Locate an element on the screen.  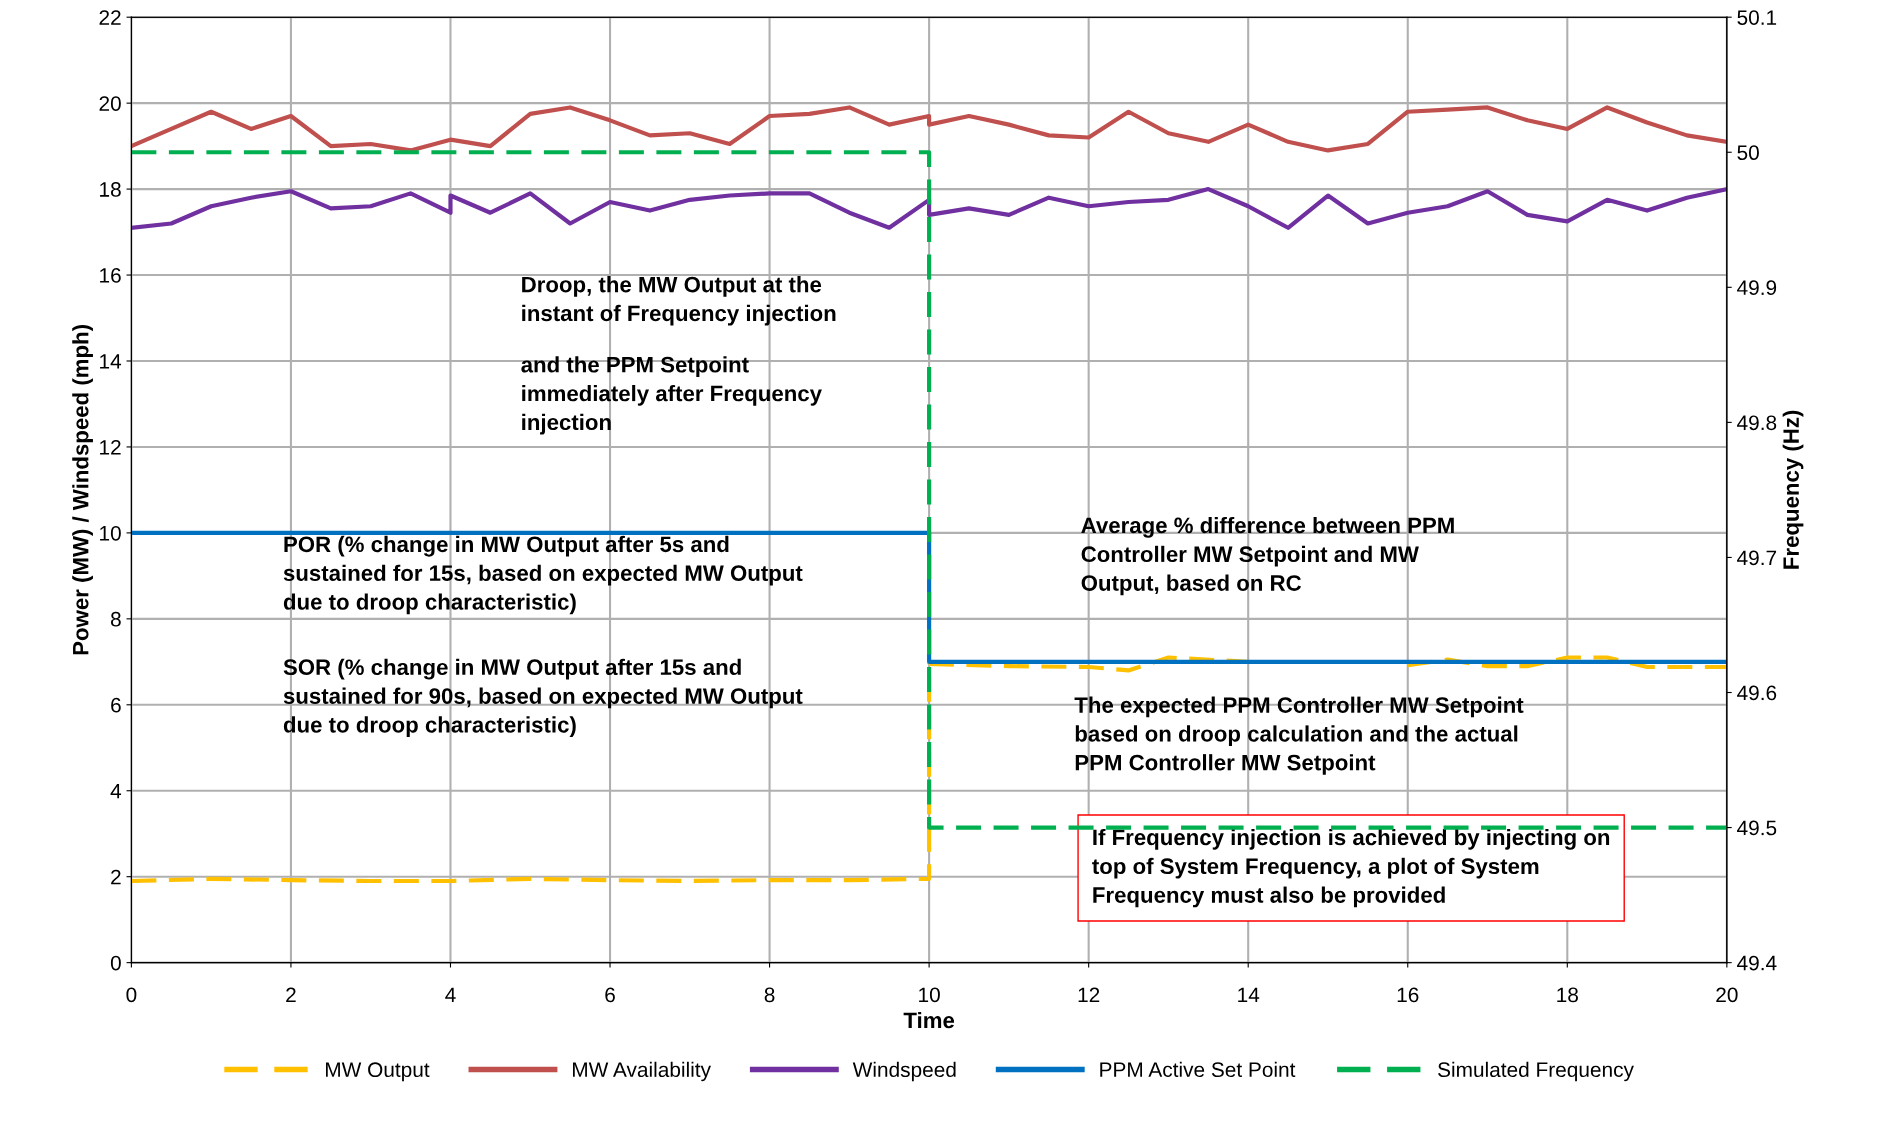
legend-label: MW Availability is located at coordinates (642, 1071).